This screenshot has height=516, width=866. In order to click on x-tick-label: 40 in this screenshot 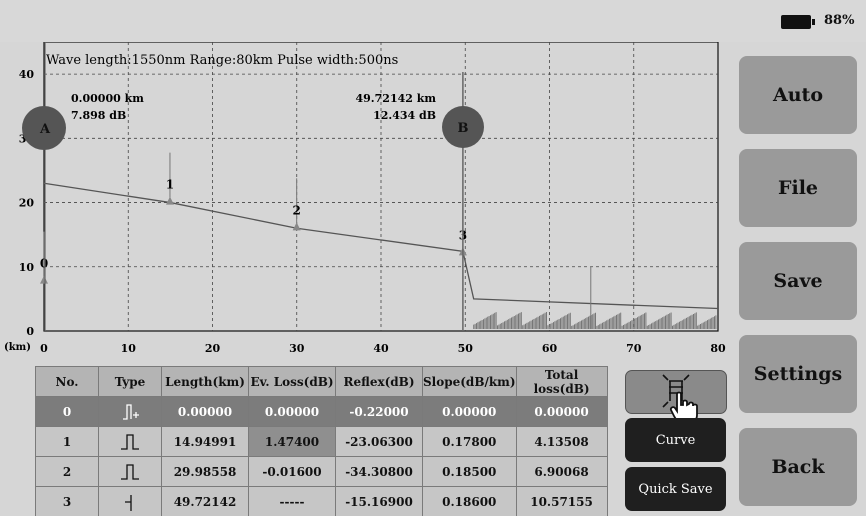, I will do `click(381, 348)`.